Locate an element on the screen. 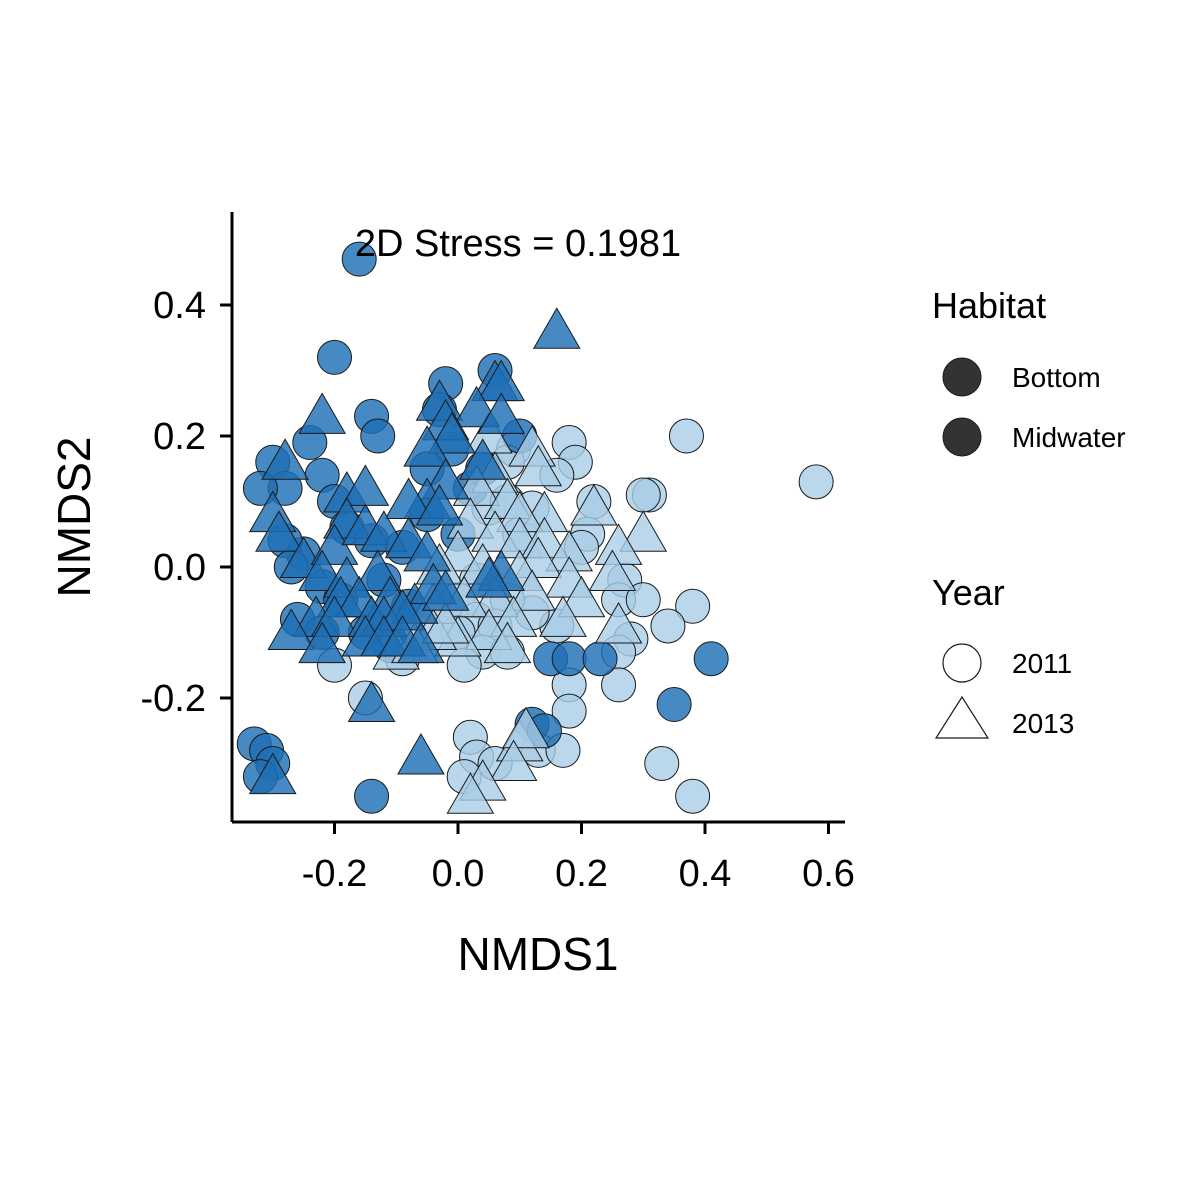  legend-bottom-key is located at coordinates (962, 377).